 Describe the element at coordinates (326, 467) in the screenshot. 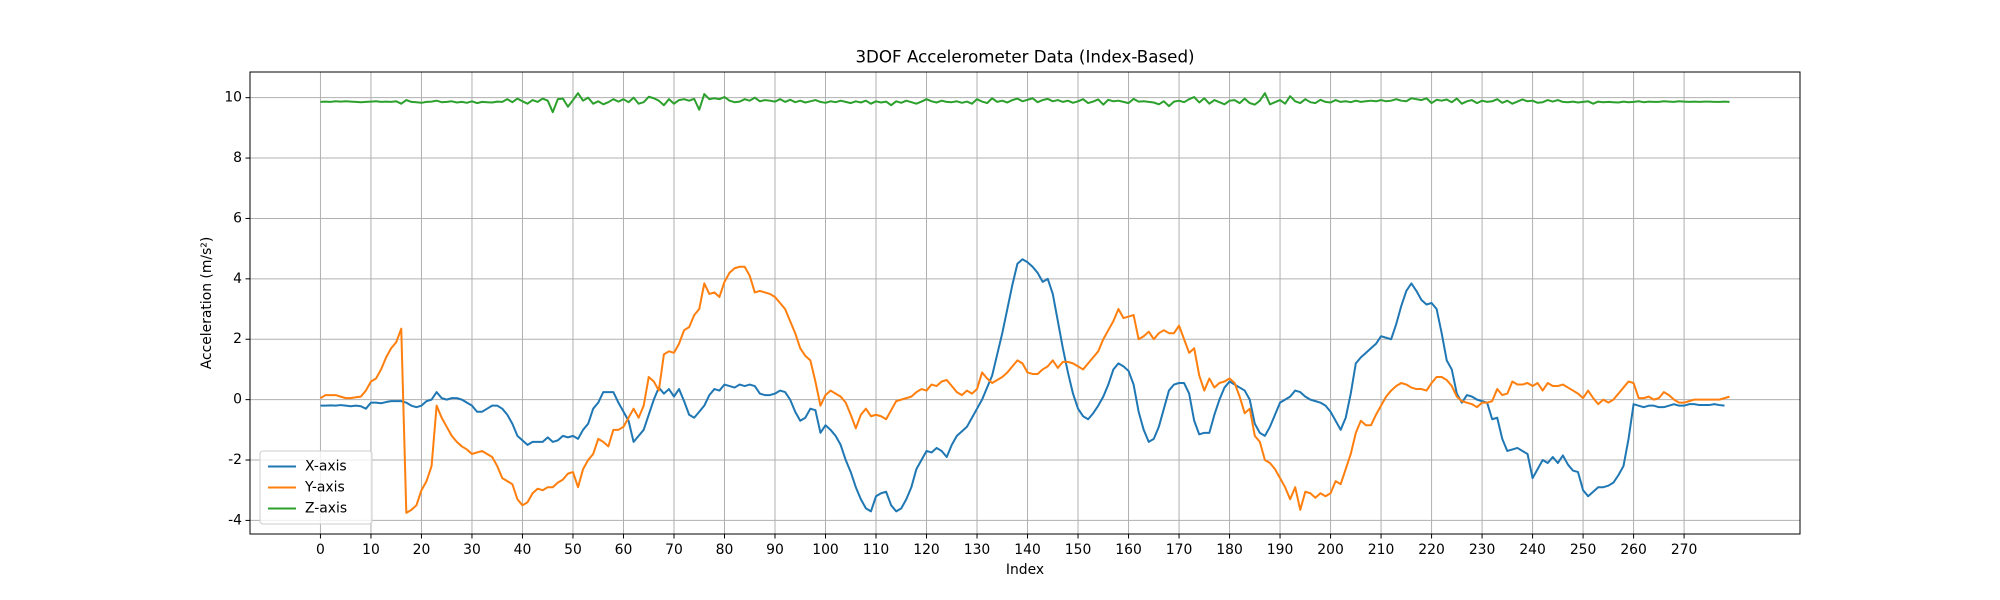

I see `legend-label: X-axis` at that location.